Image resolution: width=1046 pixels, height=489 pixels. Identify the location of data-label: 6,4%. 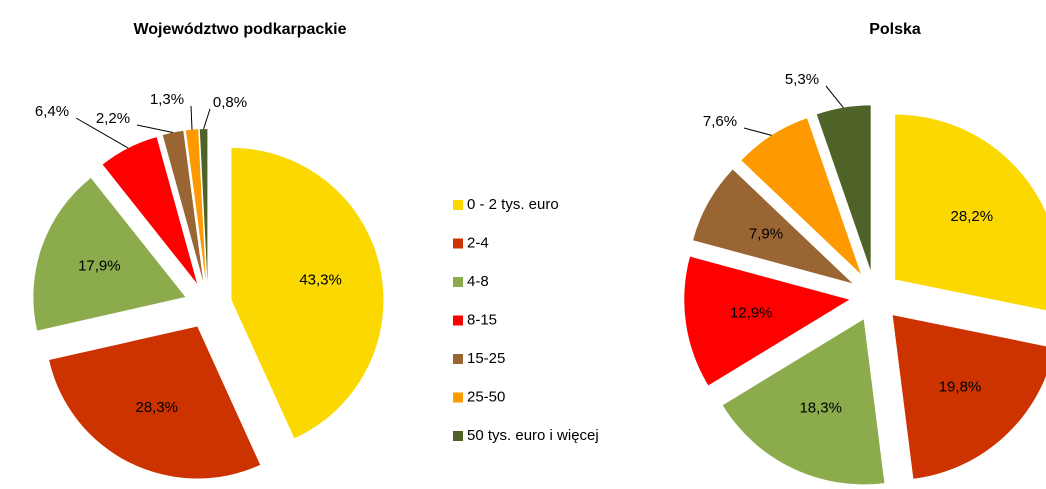
(52, 111).